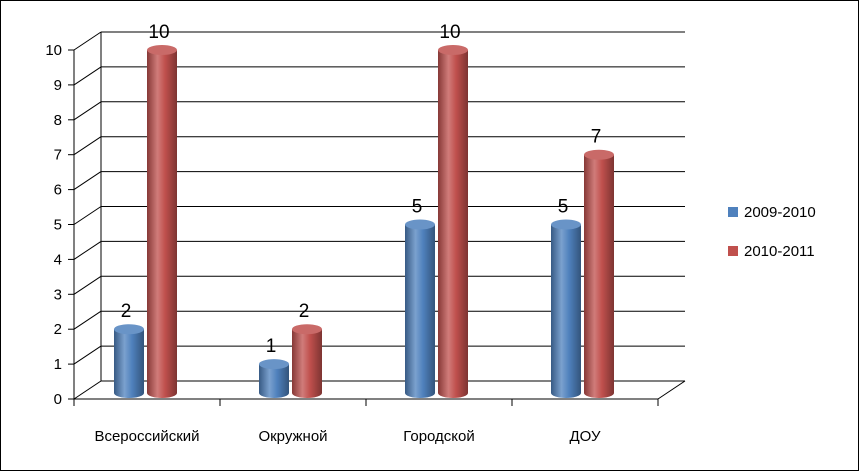 The height and width of the screenshot is (472, 859). I want to click on y-tick-label: 5, so click(58, 225).